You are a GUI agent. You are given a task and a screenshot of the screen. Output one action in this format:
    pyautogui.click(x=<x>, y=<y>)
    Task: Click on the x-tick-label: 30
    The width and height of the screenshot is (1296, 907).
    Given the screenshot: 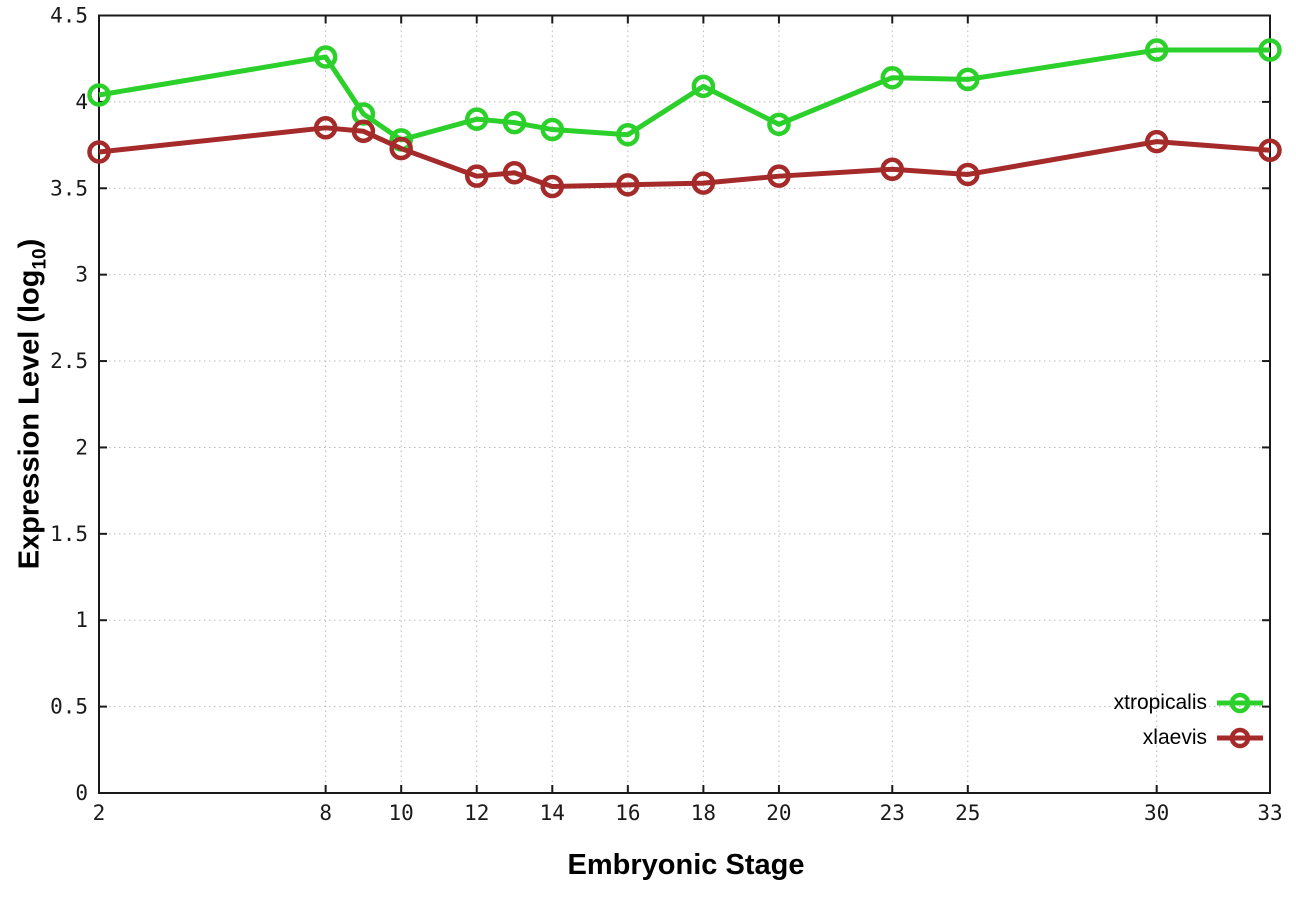 What is the action you would take?
    pyautogui.click(x=1156, y=813)
    